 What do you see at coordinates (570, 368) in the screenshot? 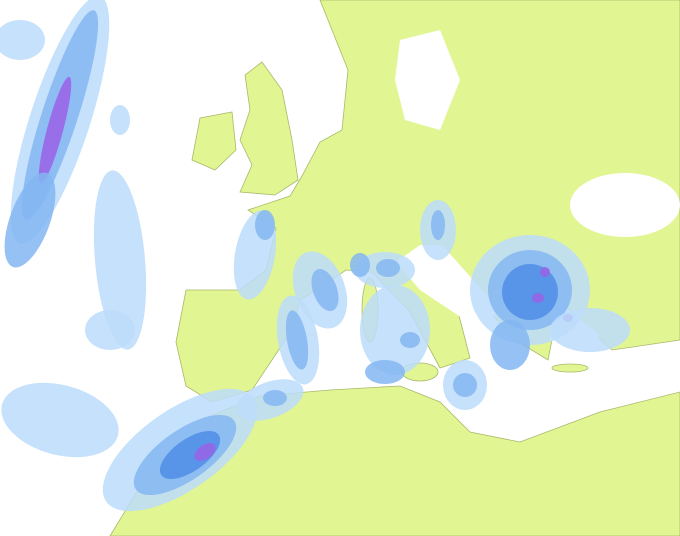
I see `crete` at bounding box center [570, 368].